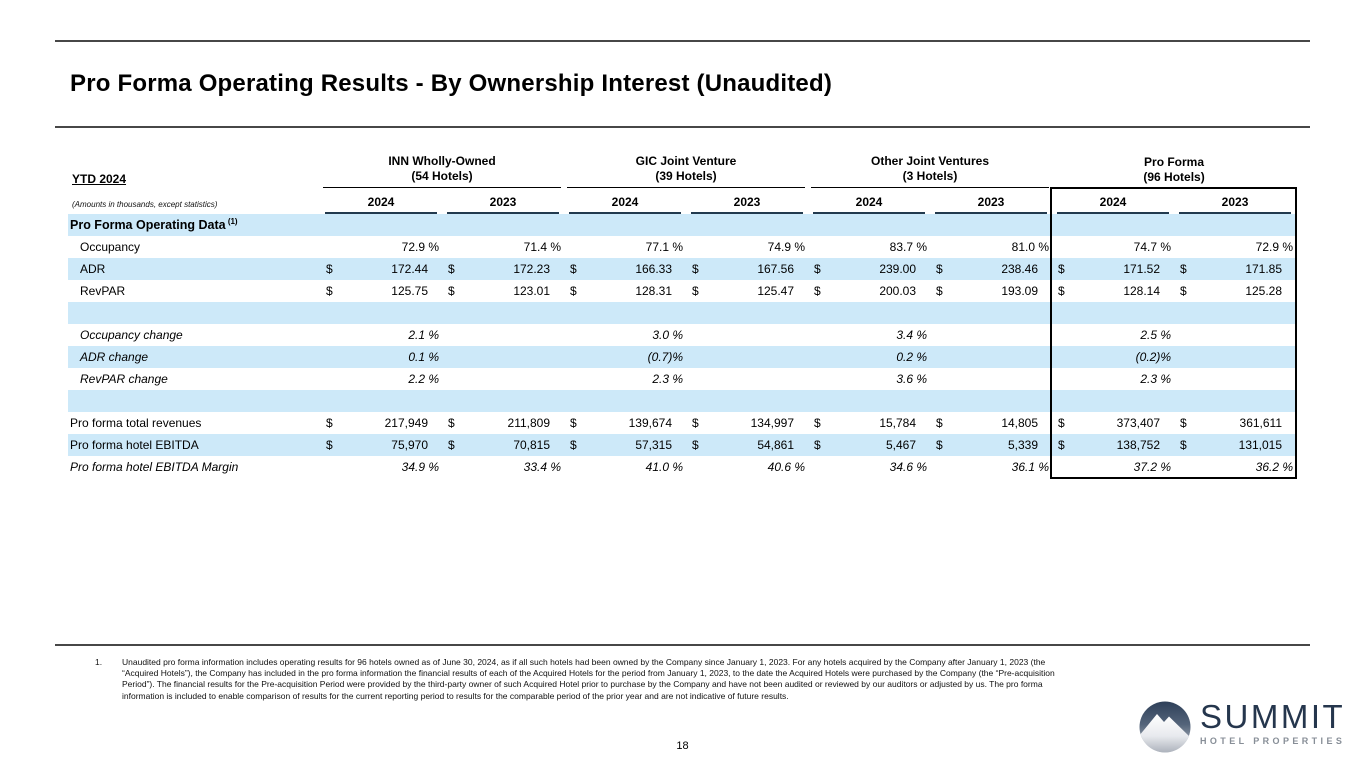 The height and width of the screenshot is (768, 1365). What do you see at coordinates (625, 379) in the screenshot?
I see `table-cell: 2.3 %` at bounding box center [625, 379].